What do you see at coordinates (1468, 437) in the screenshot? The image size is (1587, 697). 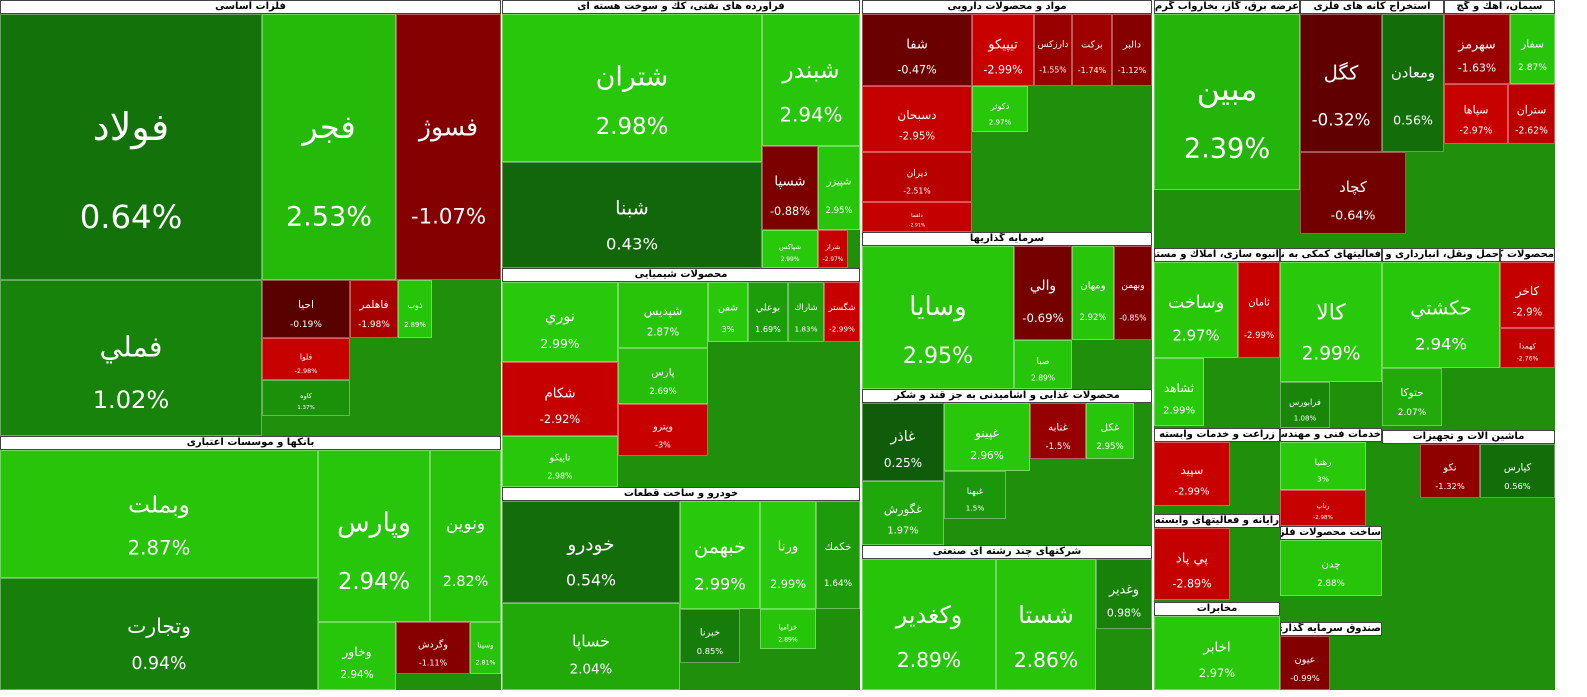 I see `sector-header: ماشین آلات و تجهیزات` at bounding box center [1468, 437].